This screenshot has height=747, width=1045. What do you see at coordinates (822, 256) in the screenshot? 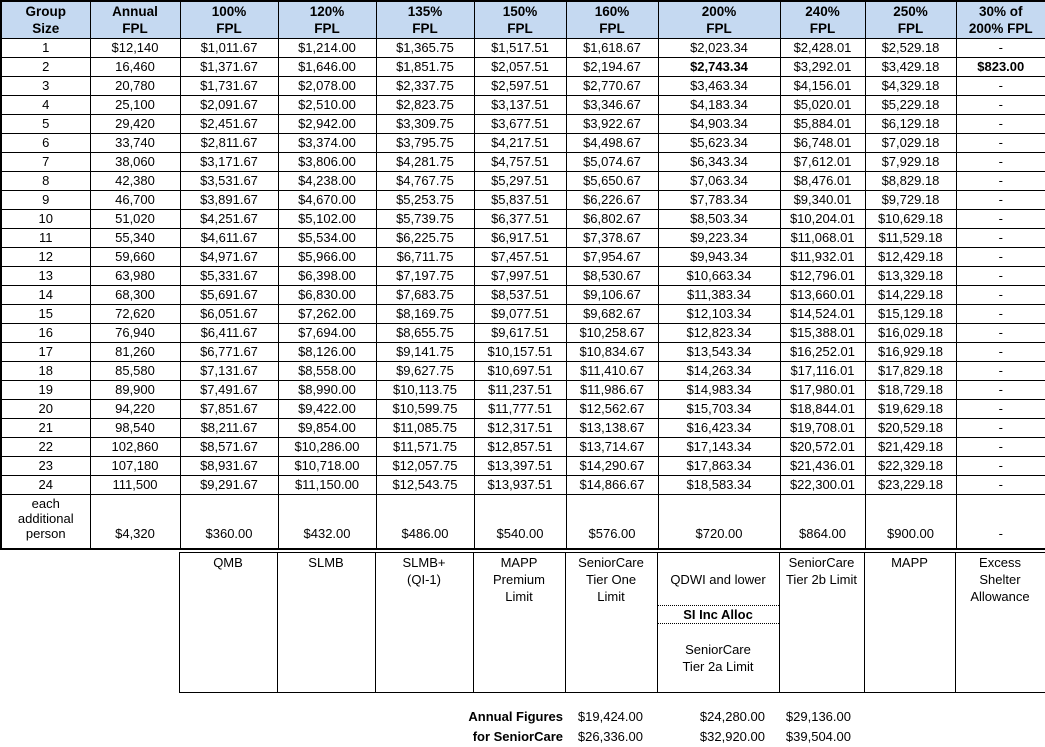
I see `table-cell: $11,932.01` at bounding box center [822, 256].